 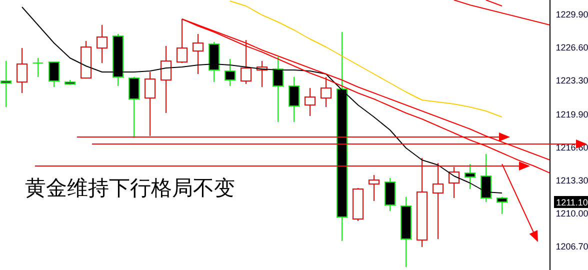 What do you see at coordinates (130, 188) in the screenshot?
I see `annotation: 黄金维持下行格局不变` at bounding box center [130, 188].